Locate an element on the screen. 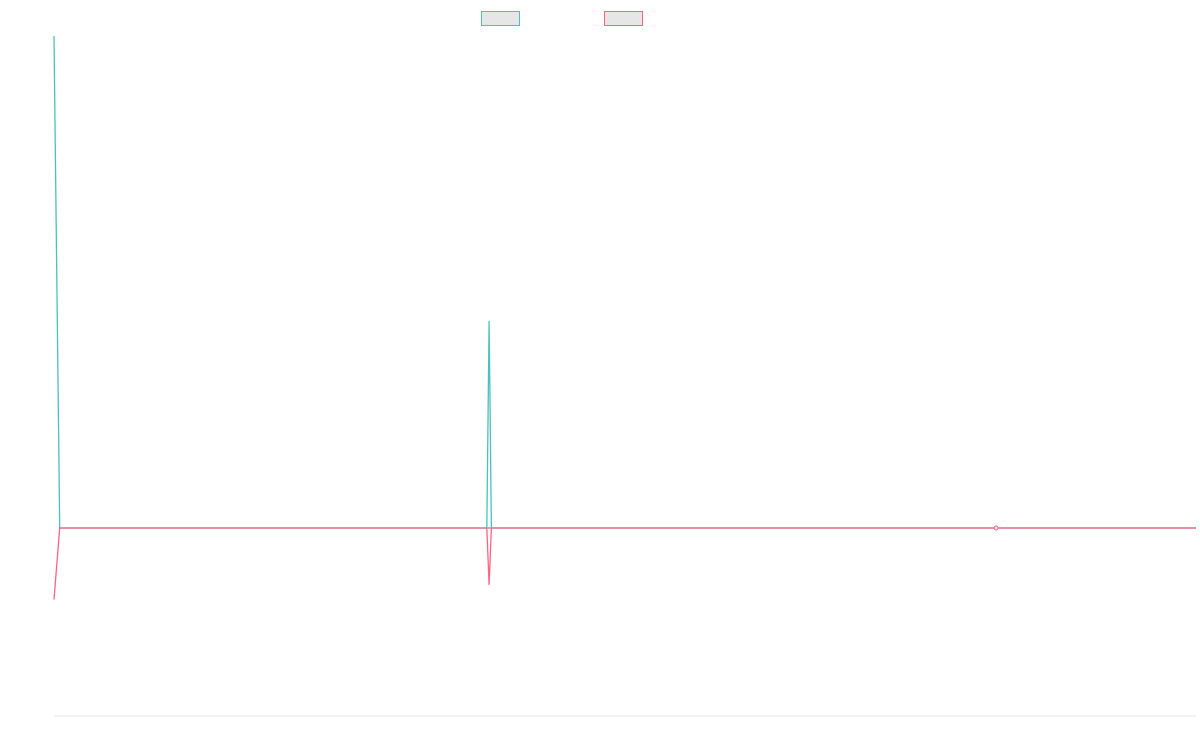  data-point-marker is located at coordinates (996, 528).